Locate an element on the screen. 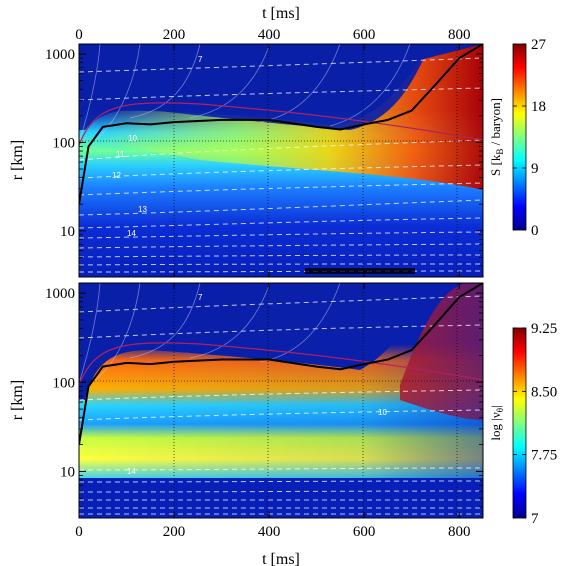  contour-label-14: 14 is located at coordinates (131, 233).